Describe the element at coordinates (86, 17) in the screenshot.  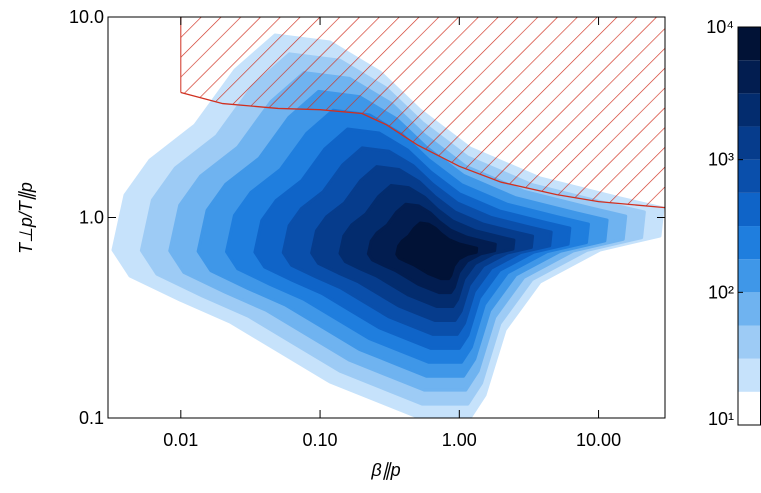
I see `y-tick-label: 10.0` at that location.